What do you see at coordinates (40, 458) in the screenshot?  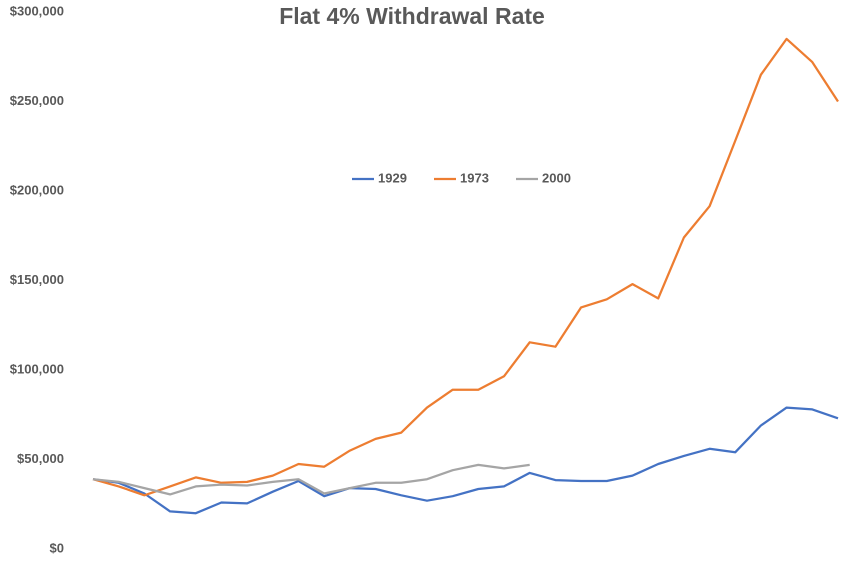 I see `y-tick-label: $50,000` at bounding box center [40, 458].